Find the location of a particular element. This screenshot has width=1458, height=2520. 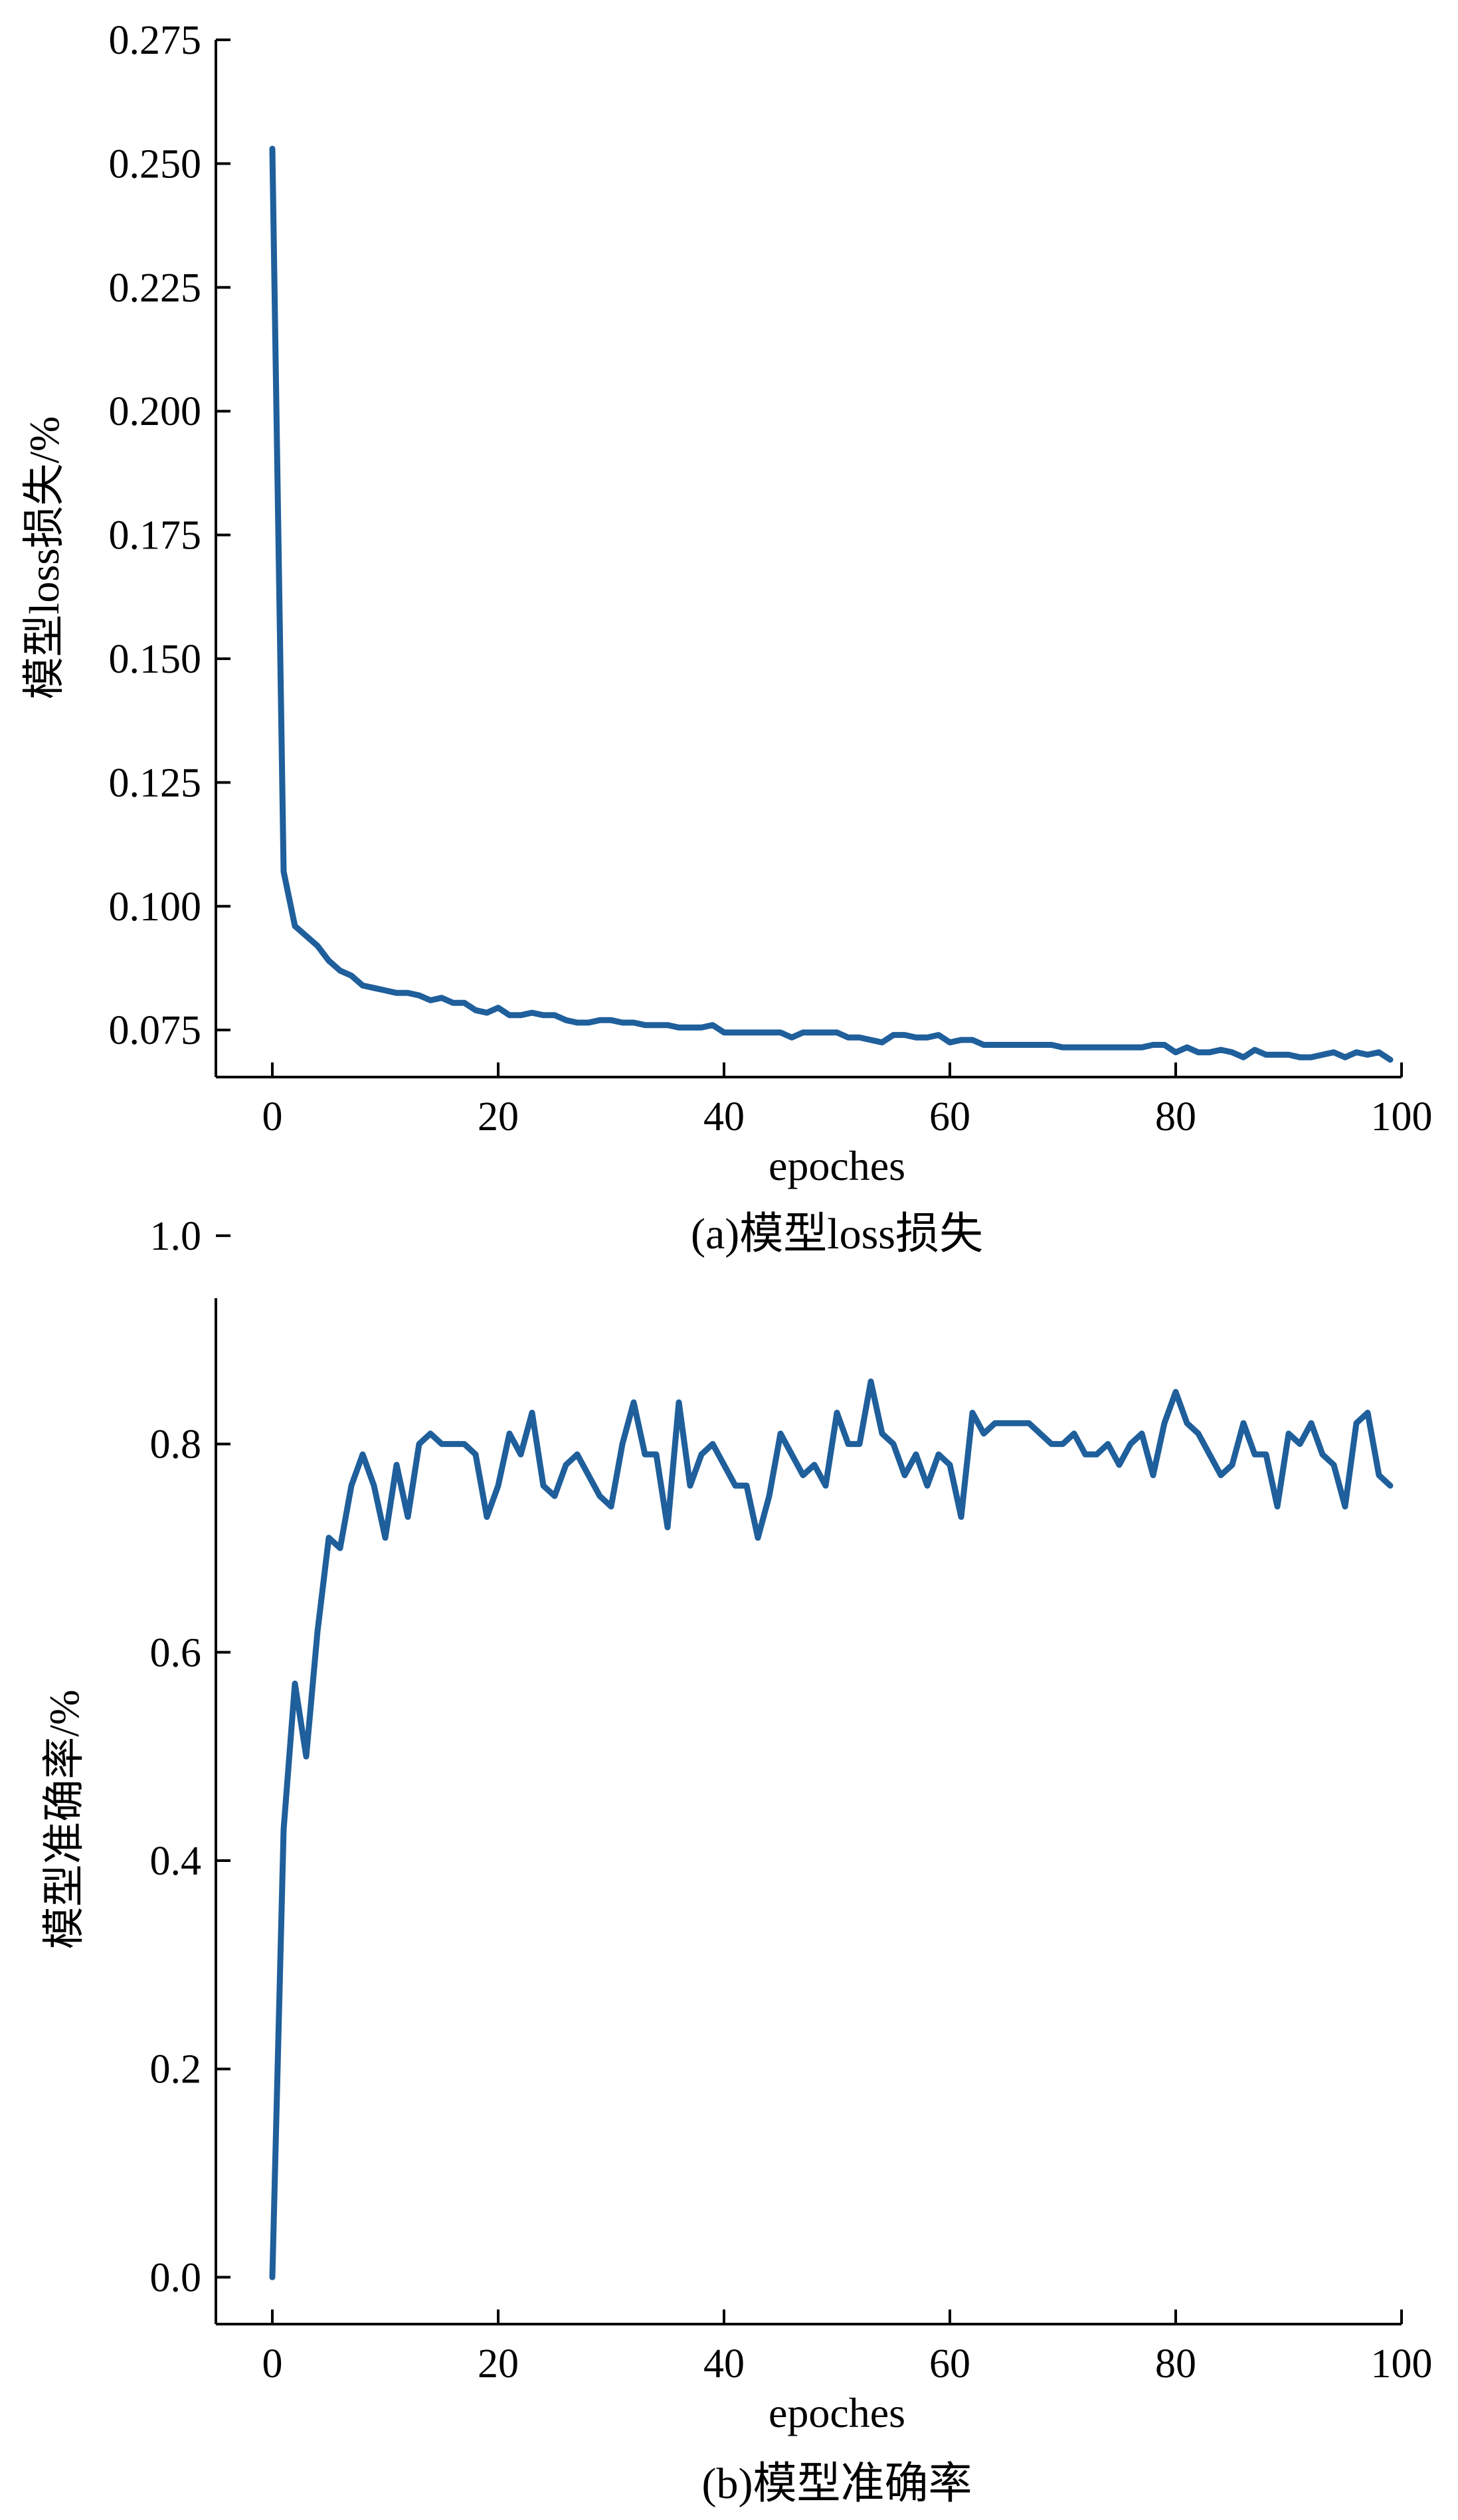

loss-y-tick-label: 0.250 is located at coordinates (155, 164).